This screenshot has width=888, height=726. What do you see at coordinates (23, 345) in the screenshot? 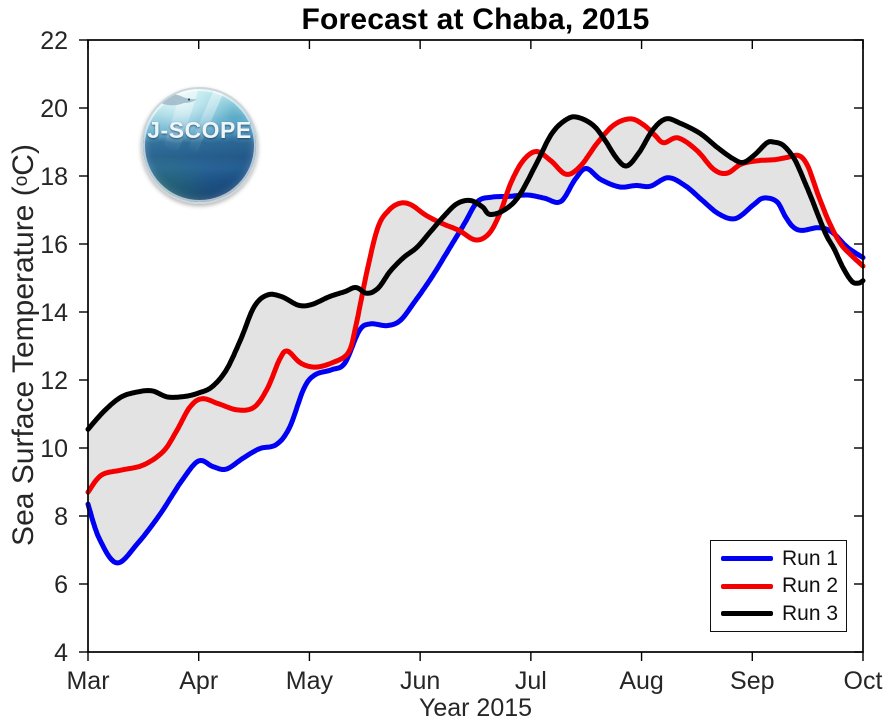
I see `y-axis-label: Sea Surface Temperature (oC)` at bounding box center [23, 345].